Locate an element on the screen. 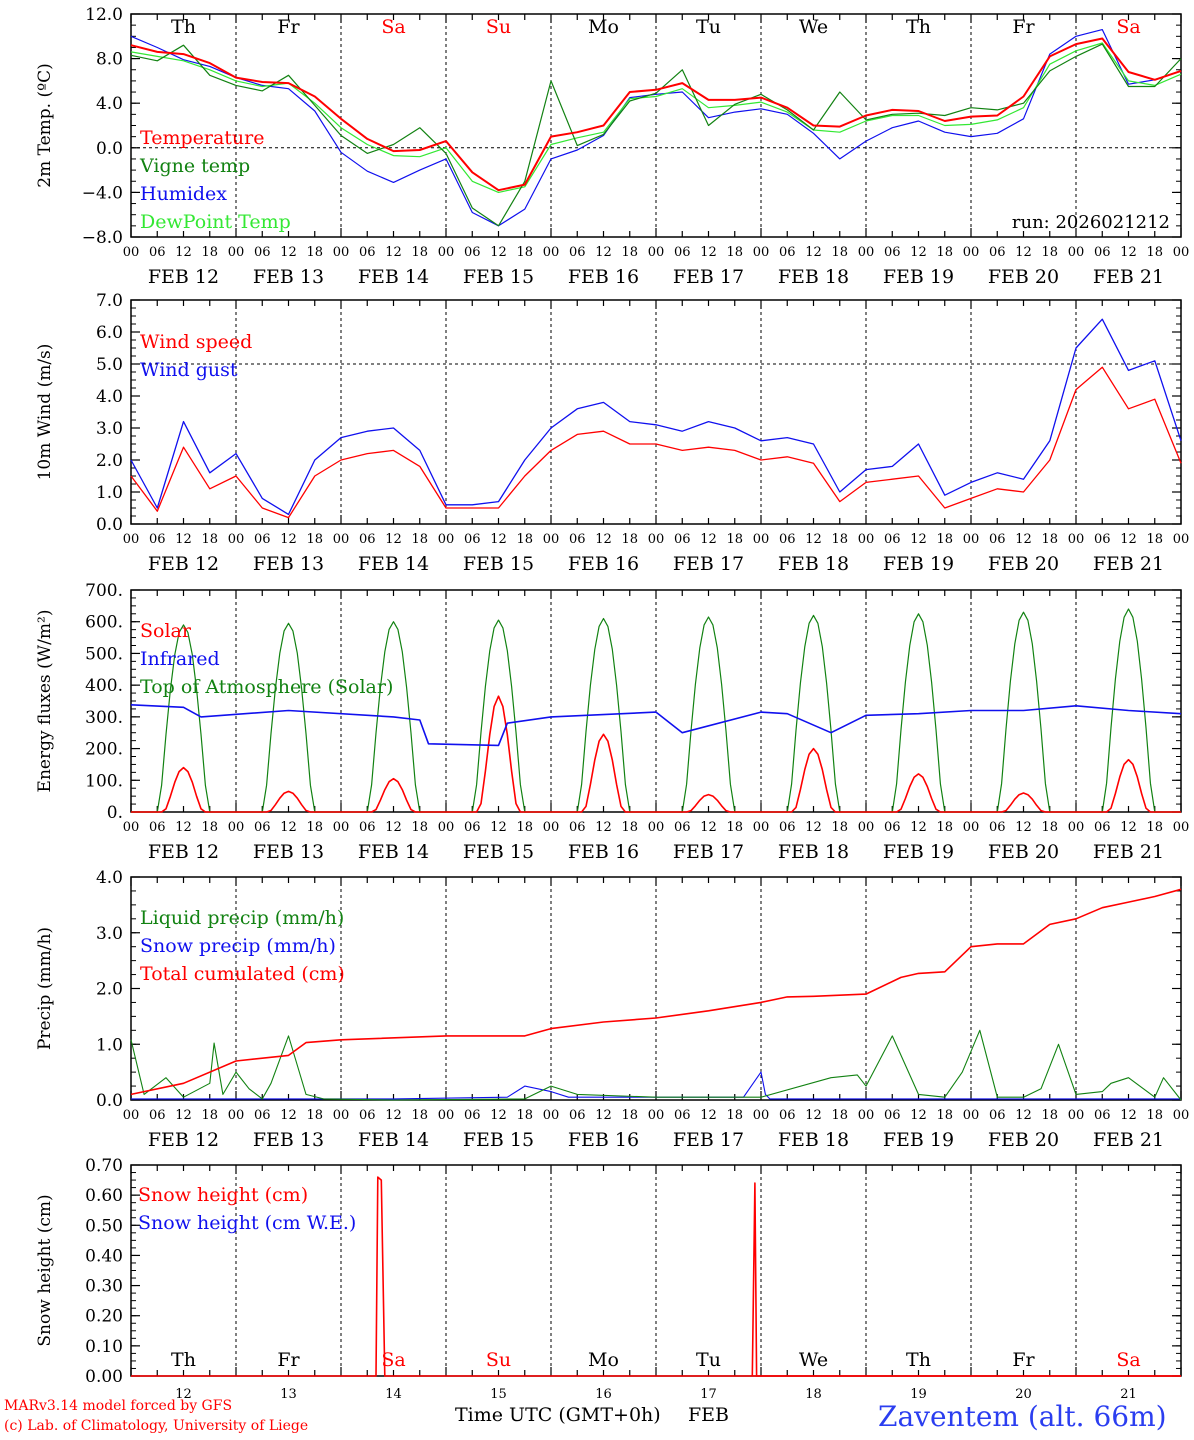 The width and height of the screenshot is (1194, 1440). y-tick-label: 0.10 is located at coordinates (104, 1347).